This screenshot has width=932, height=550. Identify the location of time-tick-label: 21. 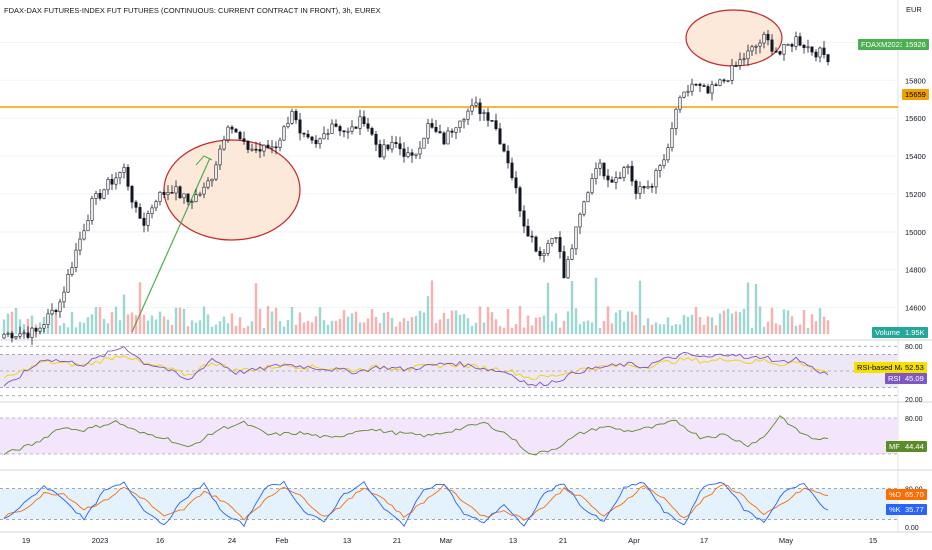
(397, 540).